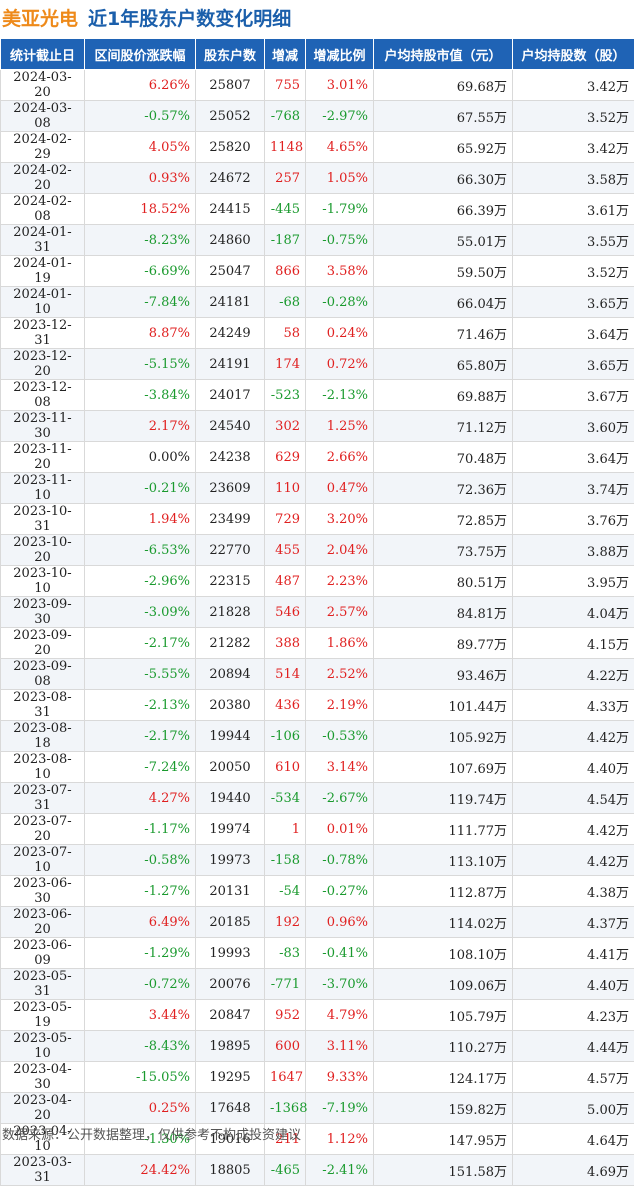 The width and height of the screenshot is (634, 1186). I want to click on cell-holders: 24860, so click(230, 240).